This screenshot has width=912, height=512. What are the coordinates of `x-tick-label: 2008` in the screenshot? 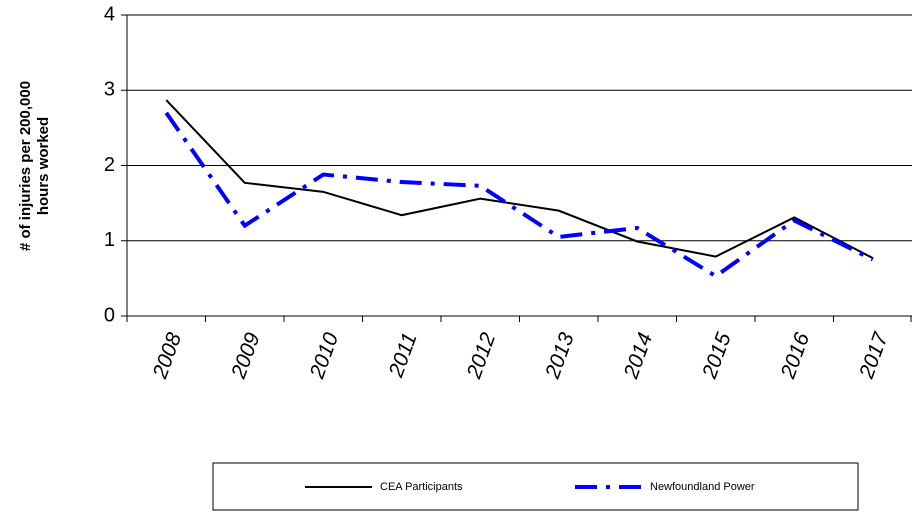 It's located at (167, 355).